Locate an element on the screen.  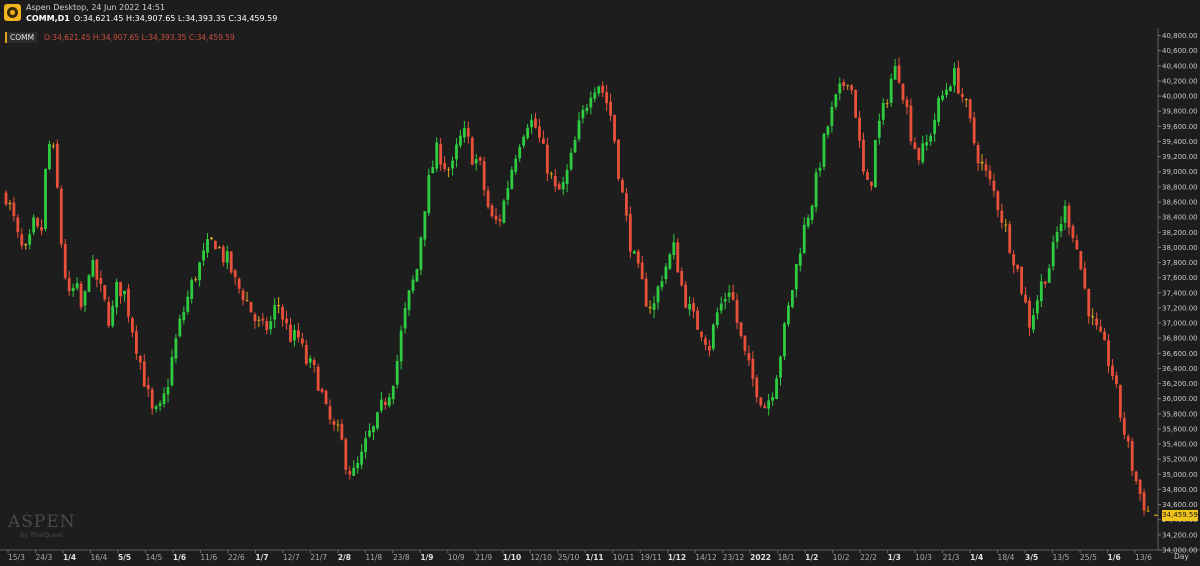
price-tick-label: 38,800.00 is located at coordinates (1180, 187).